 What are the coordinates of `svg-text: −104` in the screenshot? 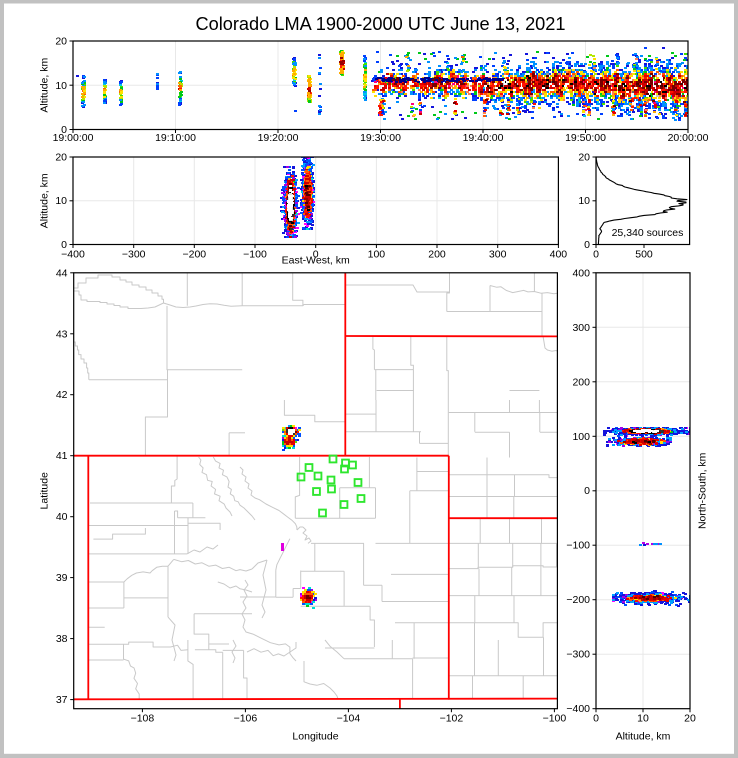 It's located at (349, 719).